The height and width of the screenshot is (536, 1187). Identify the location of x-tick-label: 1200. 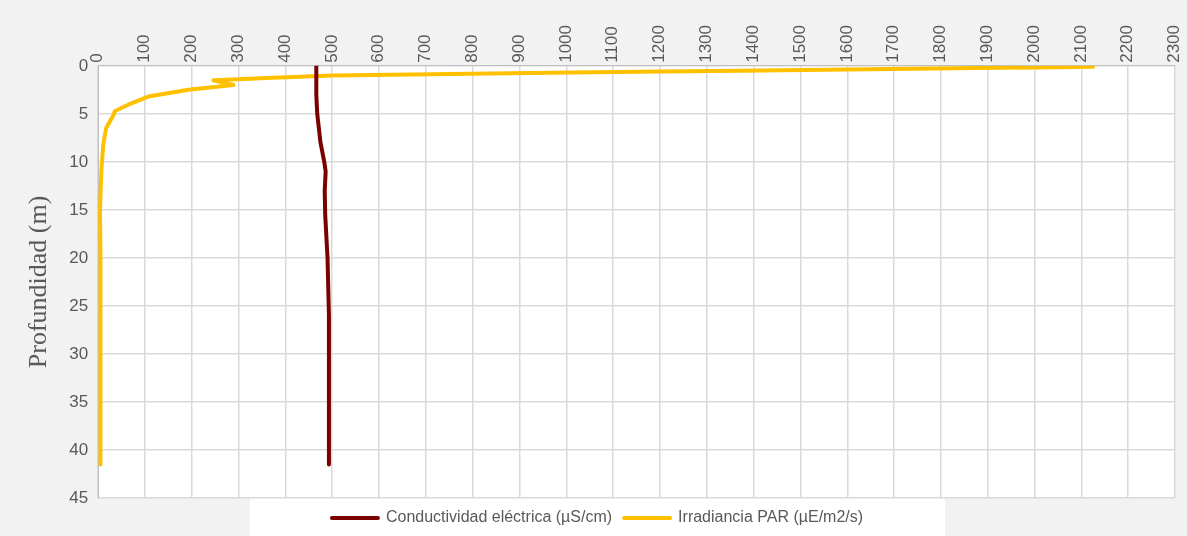
(659, 43).